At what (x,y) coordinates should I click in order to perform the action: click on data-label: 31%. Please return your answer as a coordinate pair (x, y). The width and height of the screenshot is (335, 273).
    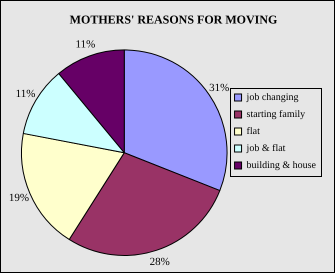
    Looking at the image, I should click on (219, 88).